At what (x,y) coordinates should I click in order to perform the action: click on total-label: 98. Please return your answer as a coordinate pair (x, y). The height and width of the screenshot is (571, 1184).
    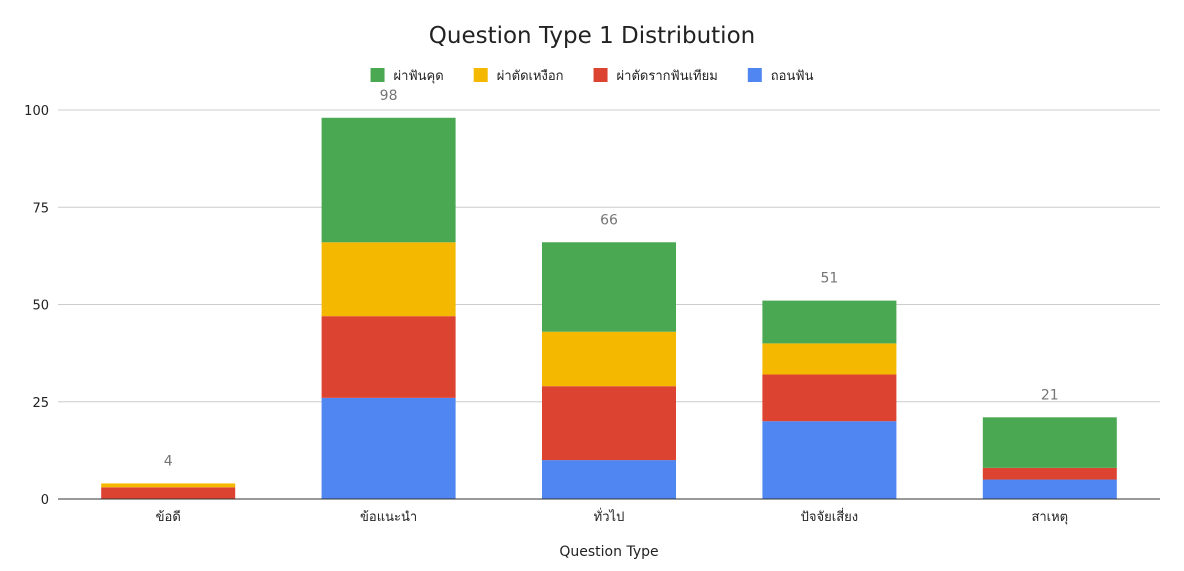
    Looking at the image, I should click on (389, 96).